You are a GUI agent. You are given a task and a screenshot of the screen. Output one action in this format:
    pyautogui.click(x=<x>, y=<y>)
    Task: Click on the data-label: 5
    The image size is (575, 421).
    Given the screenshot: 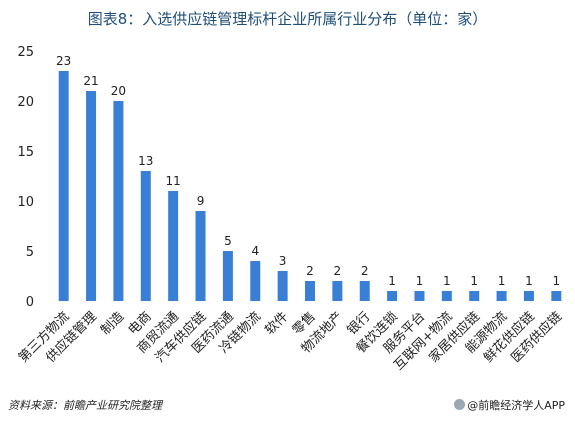 What is the action you would take?
    pyautogui.click(x=228, y=241)
    